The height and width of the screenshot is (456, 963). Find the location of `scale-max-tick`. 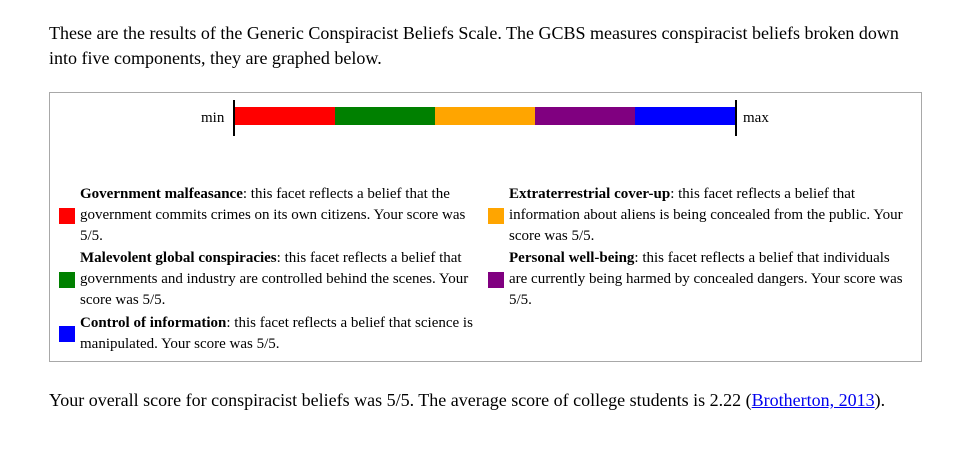

scale-max-tick is located at coordinates (736, 118).